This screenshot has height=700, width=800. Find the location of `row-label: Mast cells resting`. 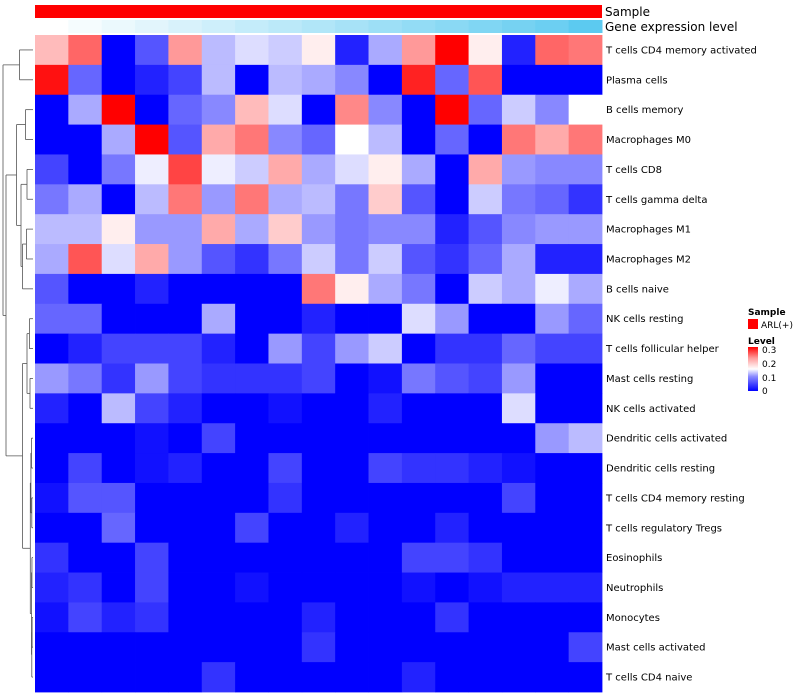

row-label: Mast cells resting is located at coordinates (649, 379).